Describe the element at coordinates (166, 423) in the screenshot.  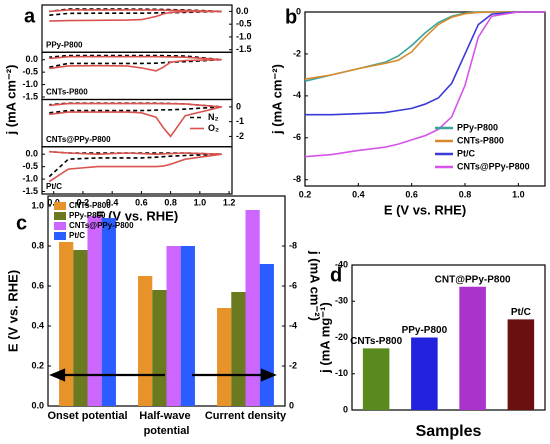
I see `x-tick-label: Half-wave potential` at that location.